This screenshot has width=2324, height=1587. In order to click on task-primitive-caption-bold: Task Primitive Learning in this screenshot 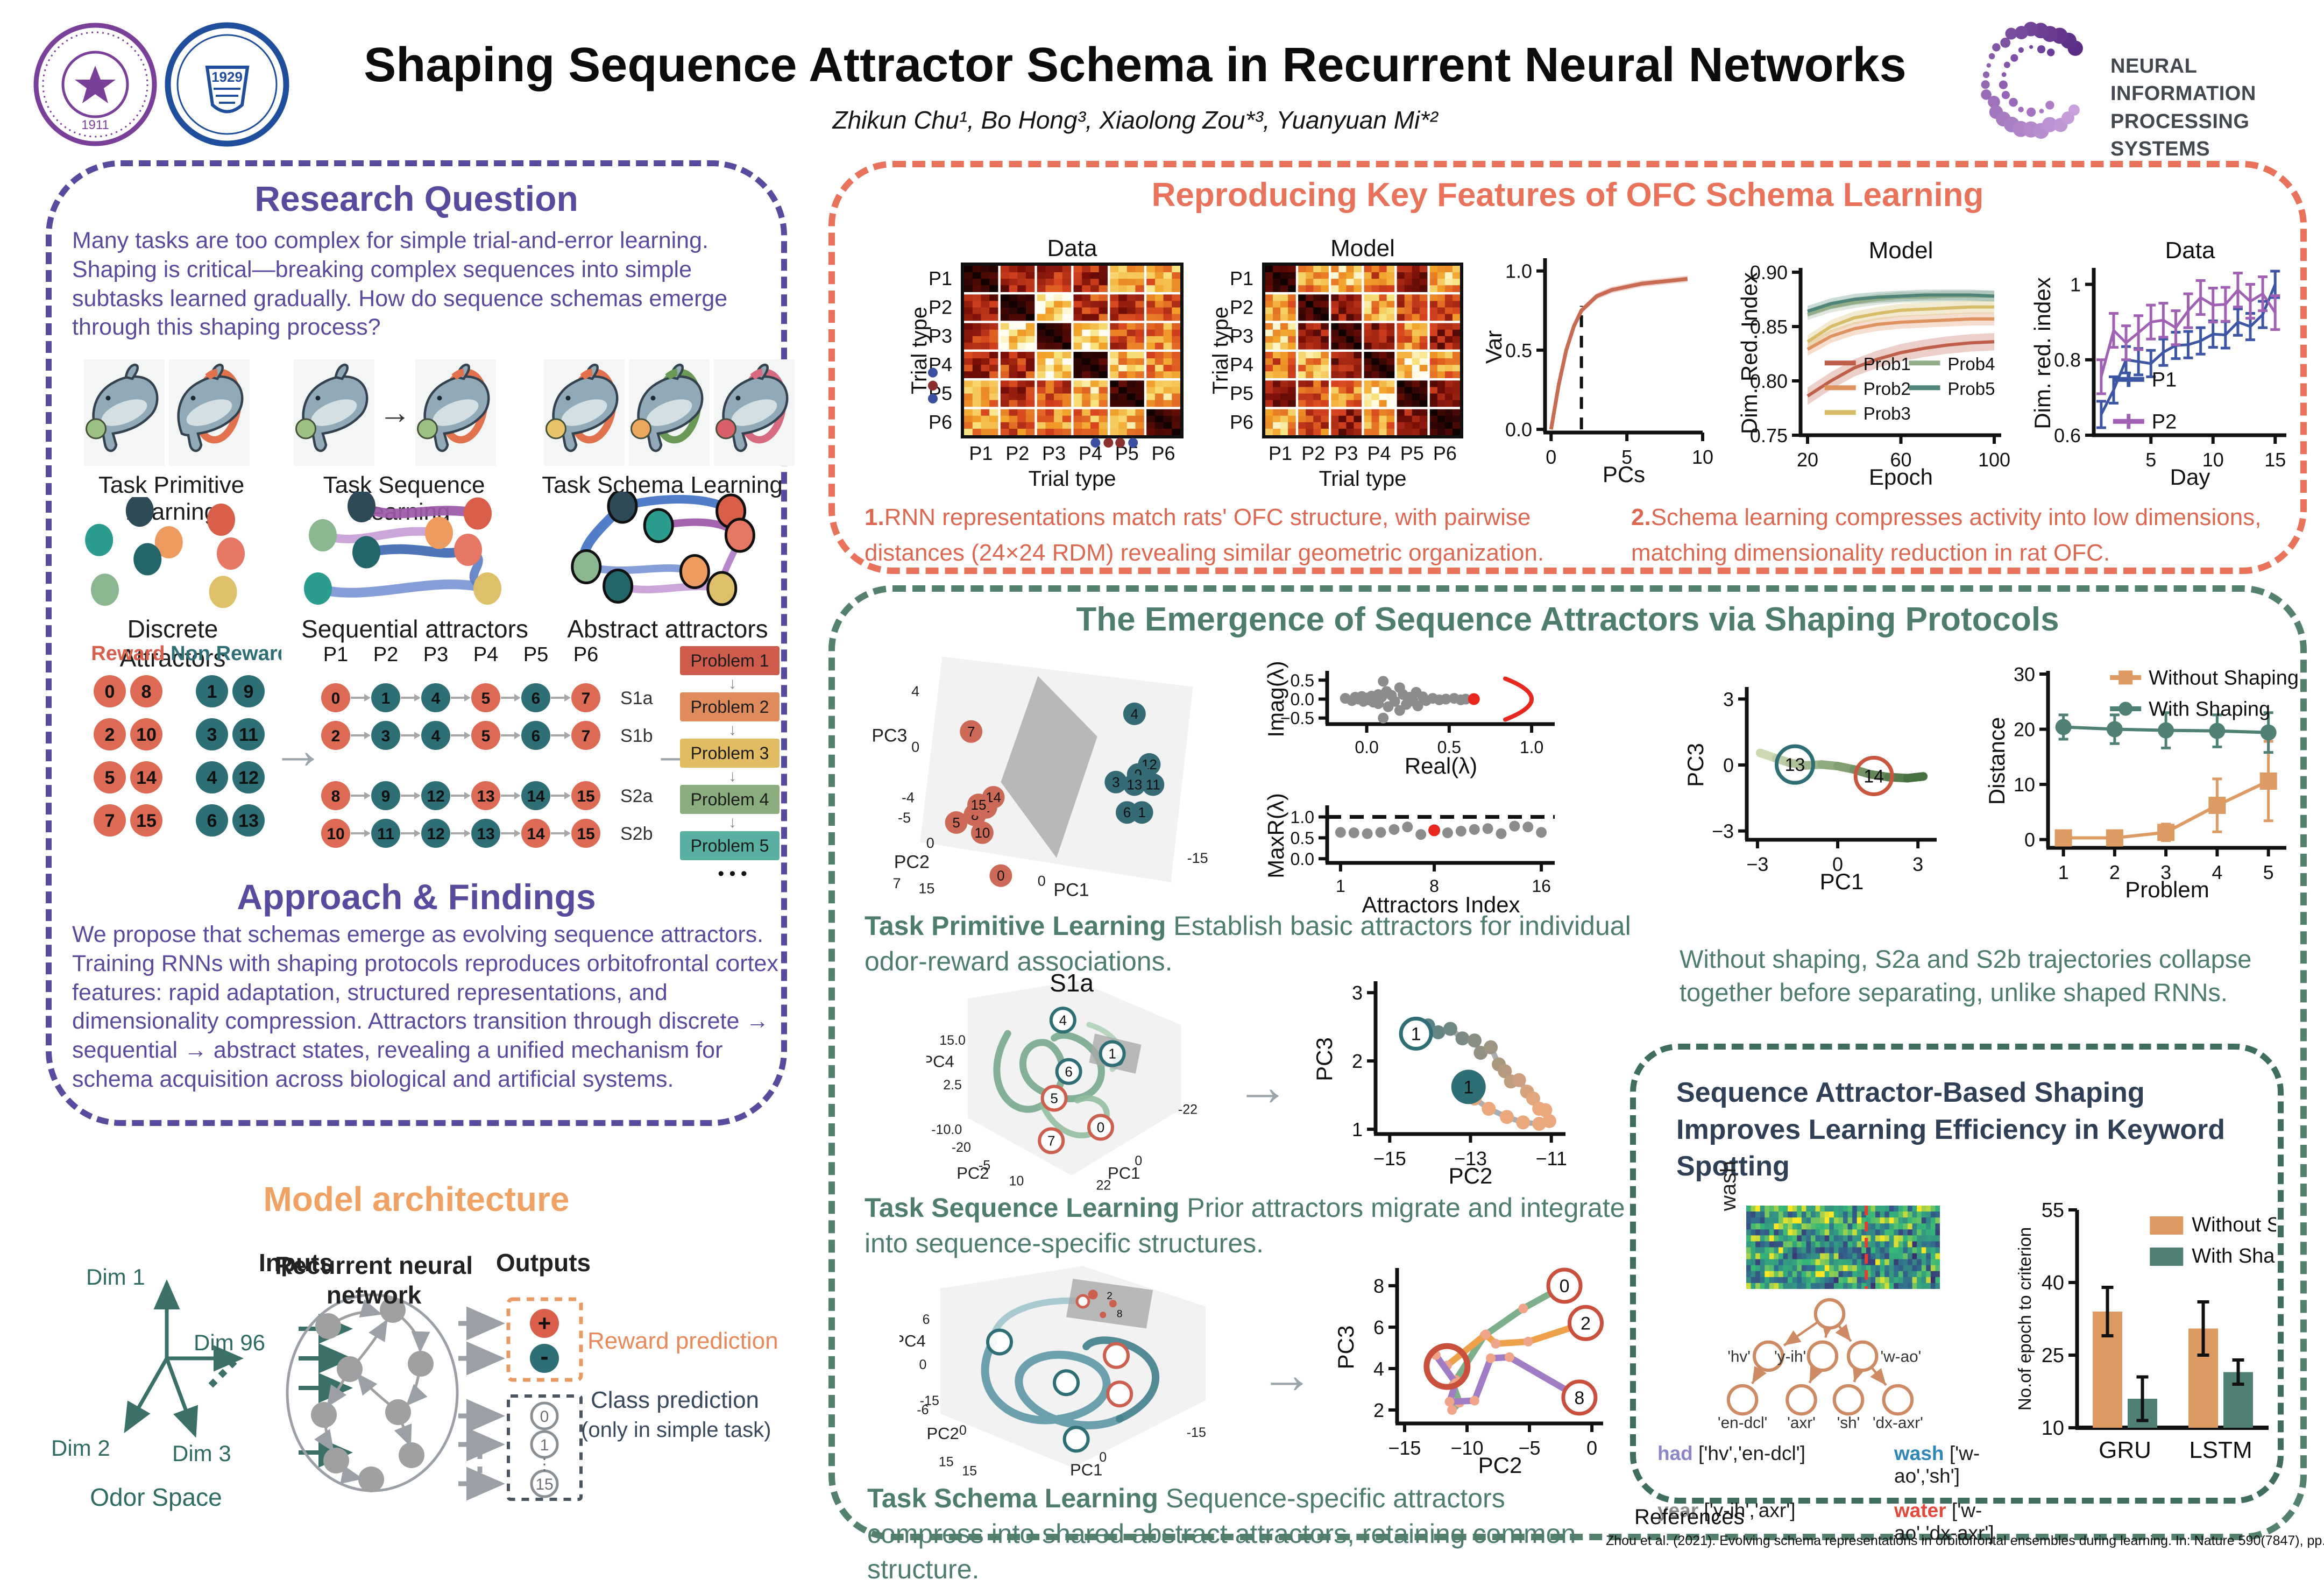, I will do `click(1015, 926)`.